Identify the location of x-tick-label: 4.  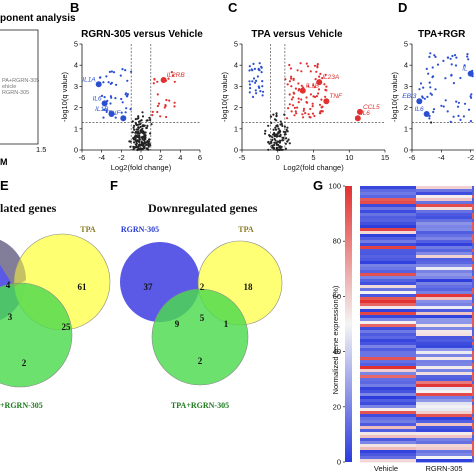
(180, 157).